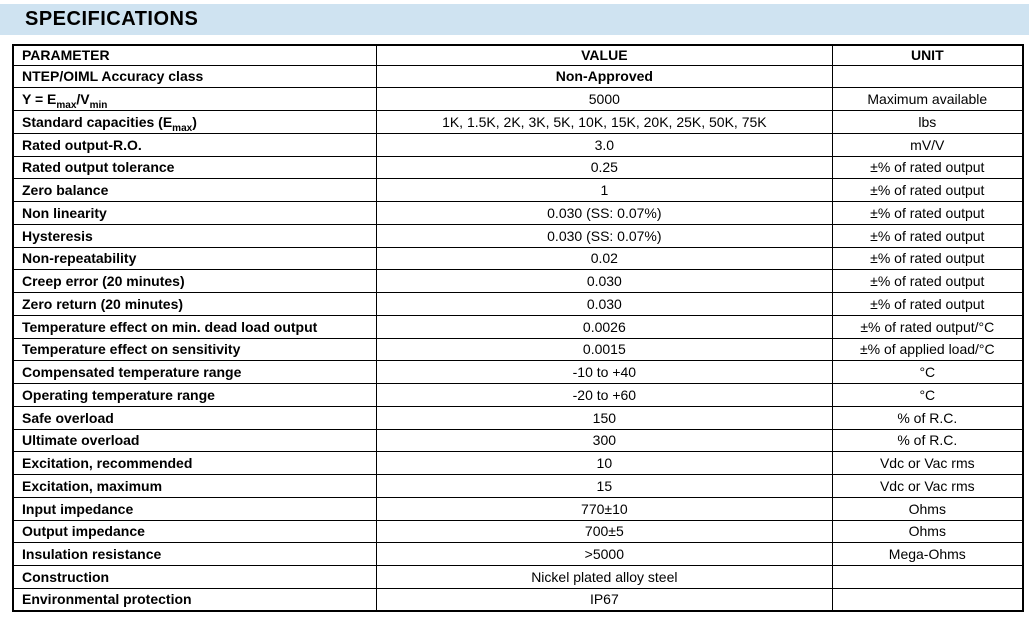  Describe the element at coordinates (112, 19) in the screenshot. I see `page-title: SPECIFICATIONS` at that location.